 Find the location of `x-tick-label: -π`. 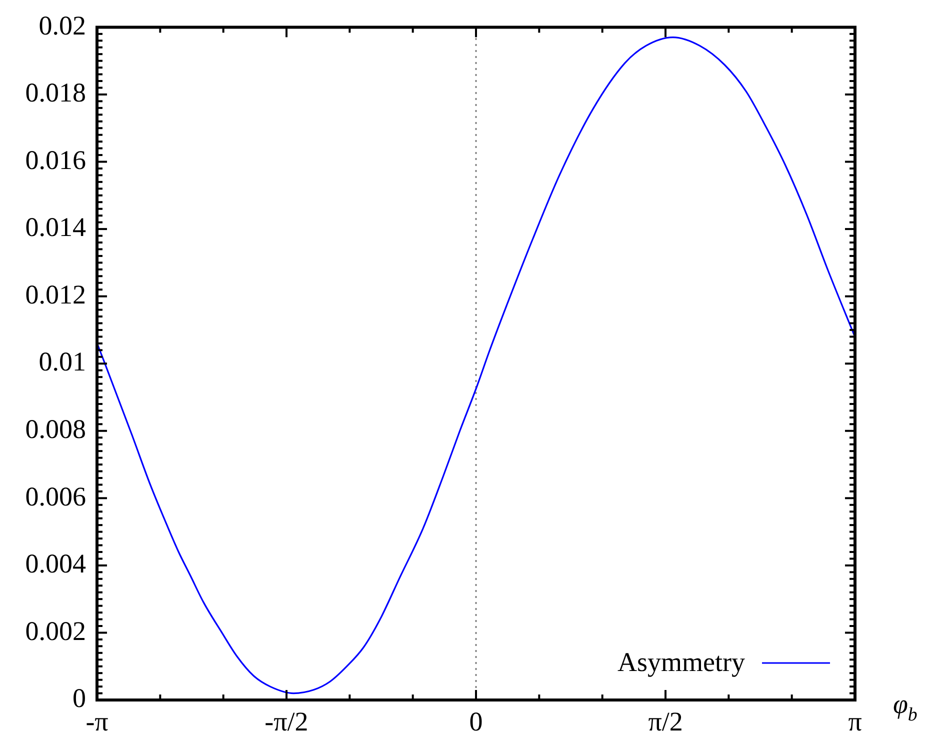

x-tick-label: -π is located at coordinates (97, 721).